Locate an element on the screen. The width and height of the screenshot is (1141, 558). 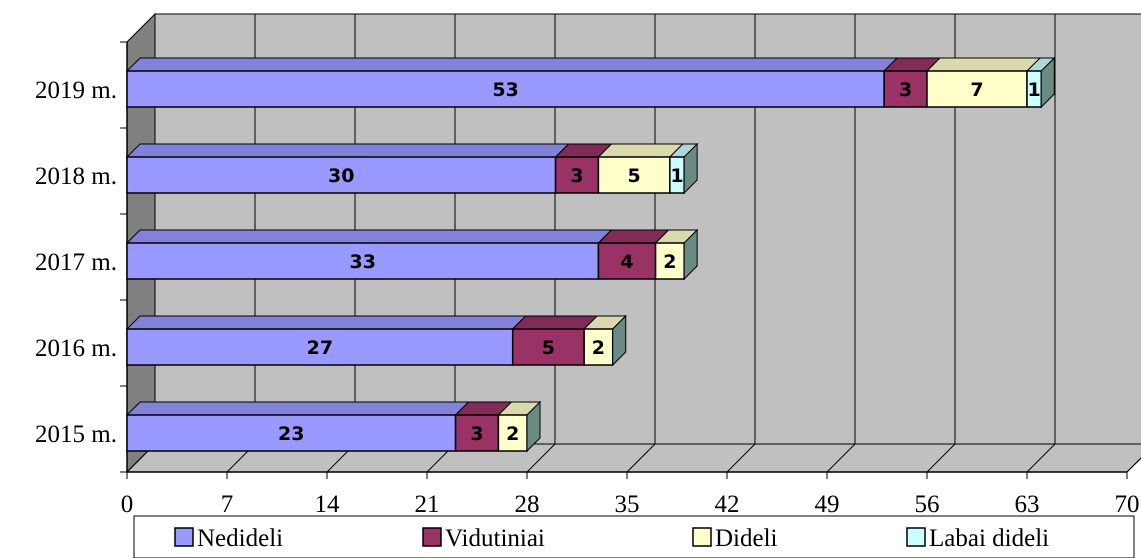
bar-segment: 23 is located at coordinates (297, 426).